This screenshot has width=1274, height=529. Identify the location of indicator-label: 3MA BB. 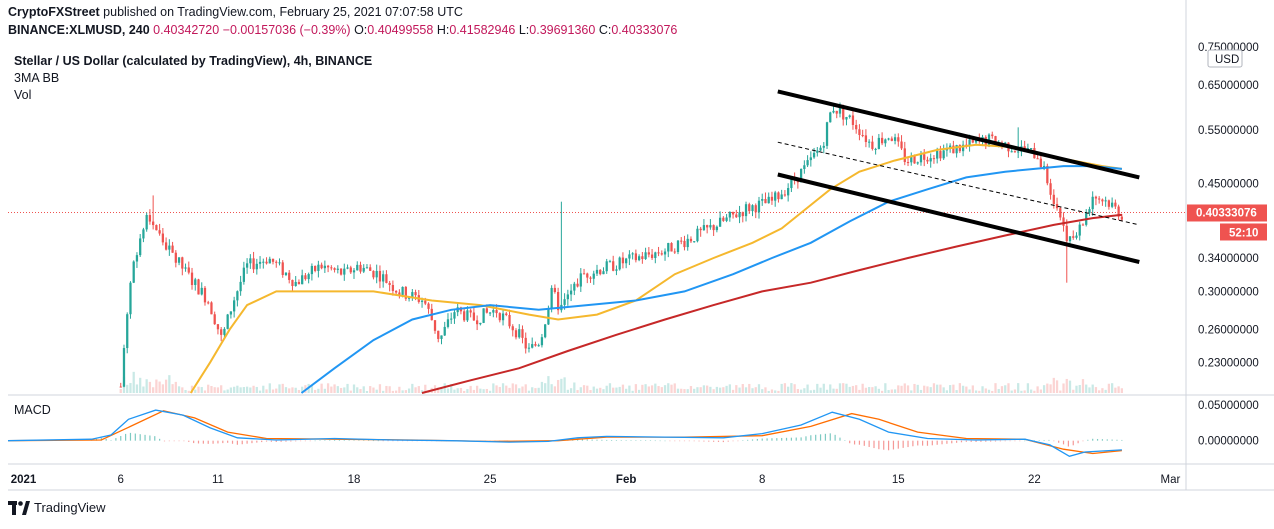
(37, 78).